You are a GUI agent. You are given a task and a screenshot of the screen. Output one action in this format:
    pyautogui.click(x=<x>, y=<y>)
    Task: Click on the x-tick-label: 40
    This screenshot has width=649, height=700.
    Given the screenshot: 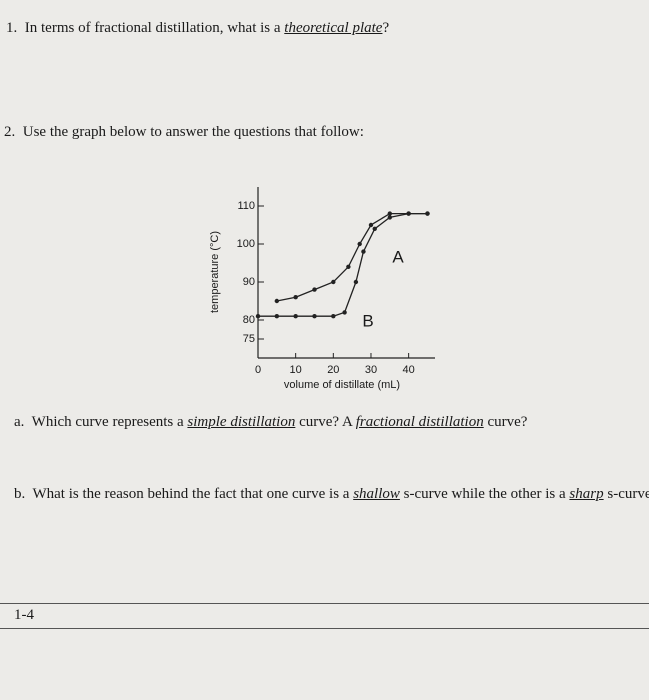 What is the action you would take?
    pyautogui.click(x=409, y=370)
    